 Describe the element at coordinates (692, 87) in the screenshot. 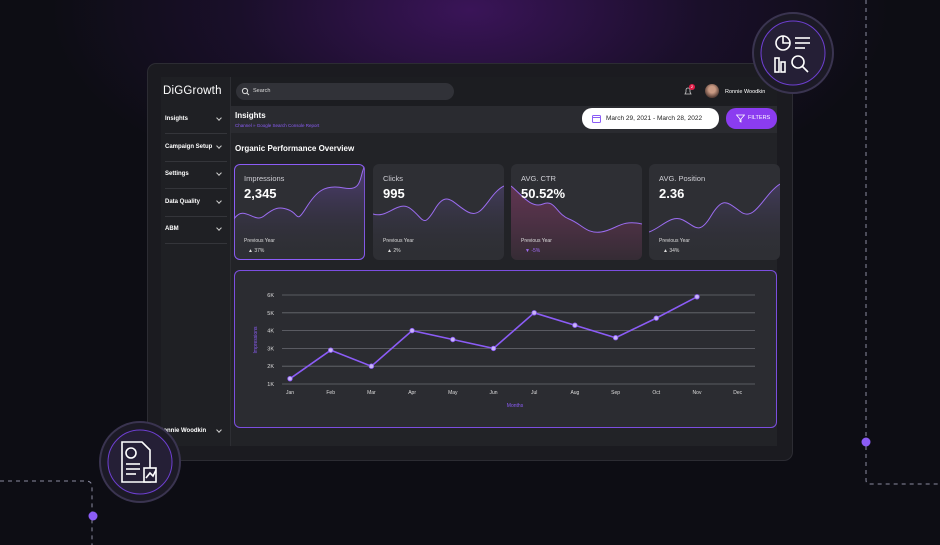

I see `notification-badge: 2` at that location.